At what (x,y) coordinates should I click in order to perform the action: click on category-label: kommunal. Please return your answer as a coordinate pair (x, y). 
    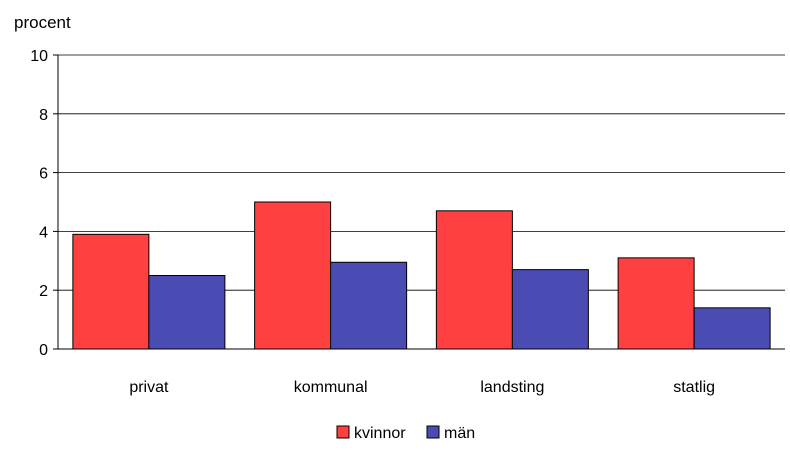
    Looking at the image, I should click on (331, 387).